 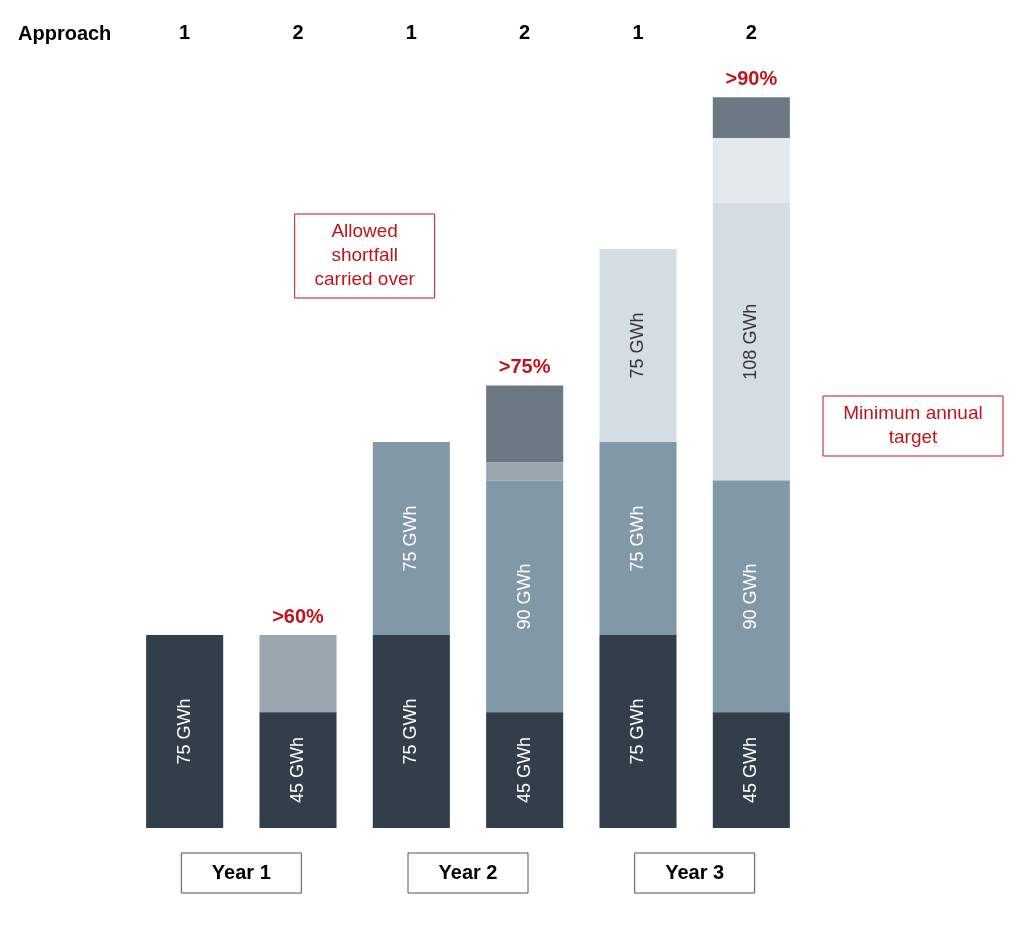 I want to click on annotation: >60%, so click(x=298, y=615).